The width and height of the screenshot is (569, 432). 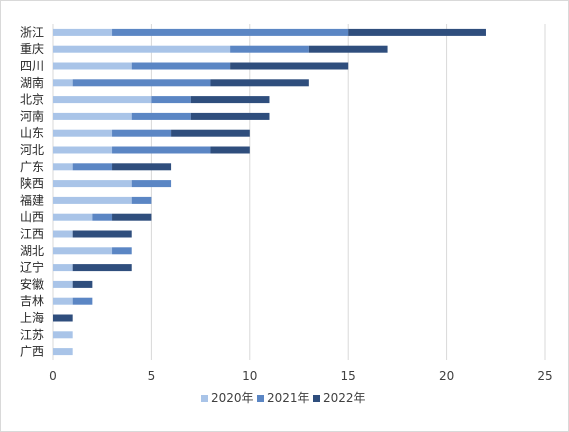 I want to click on x-tick-label-20: 20, so click(x=446, y=376).